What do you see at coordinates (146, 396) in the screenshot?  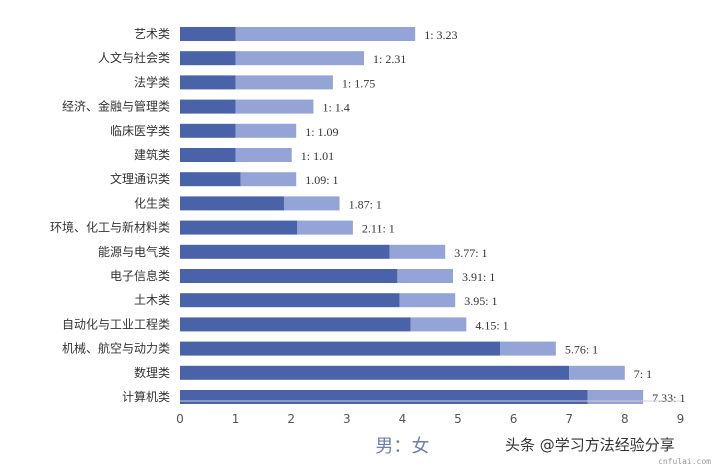 I see `category-label: 计算机类` at bounding box center [146, 396].